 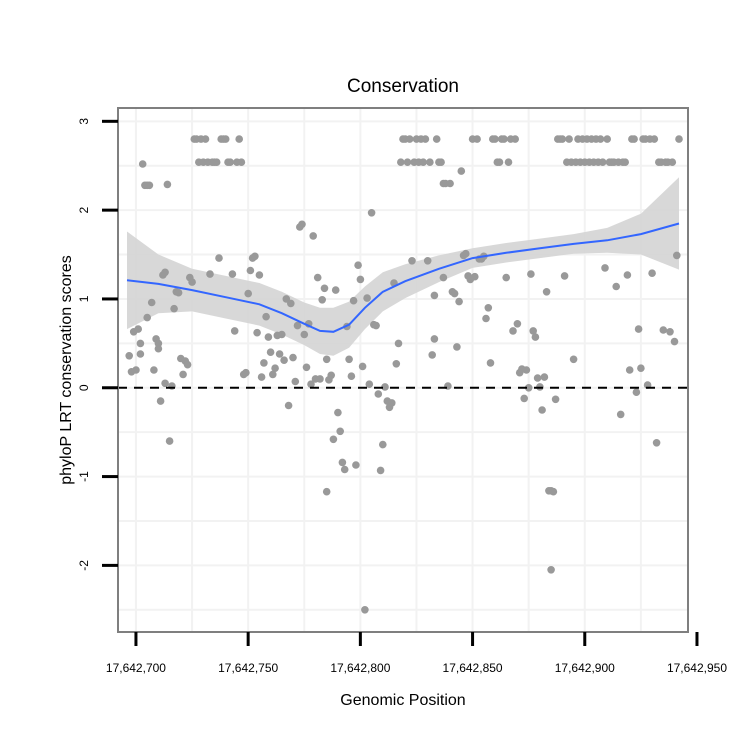 I want to click on y-axis-title: phyloP LRT conservation scores, so click(x=66, y=369).